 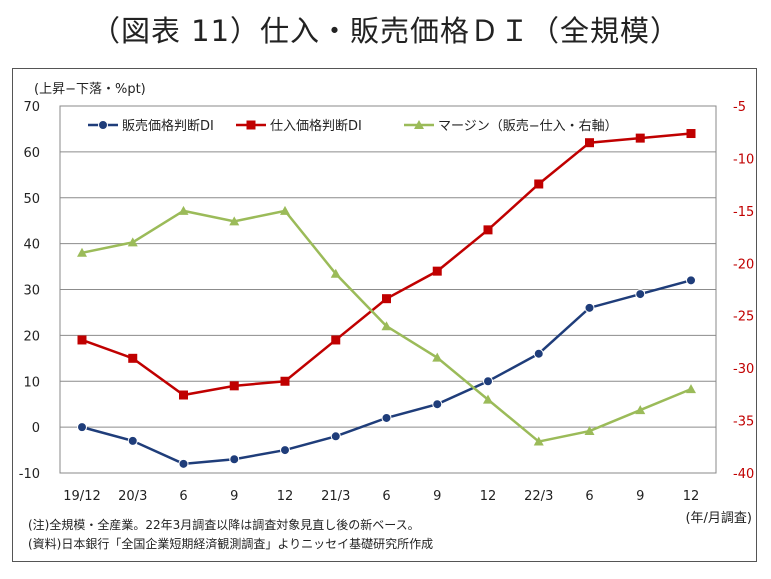 What do you see at coordinates (132, 496) in the screenshot?
I see `x-tick-label: 20/3` at bounding box center [132, 496].